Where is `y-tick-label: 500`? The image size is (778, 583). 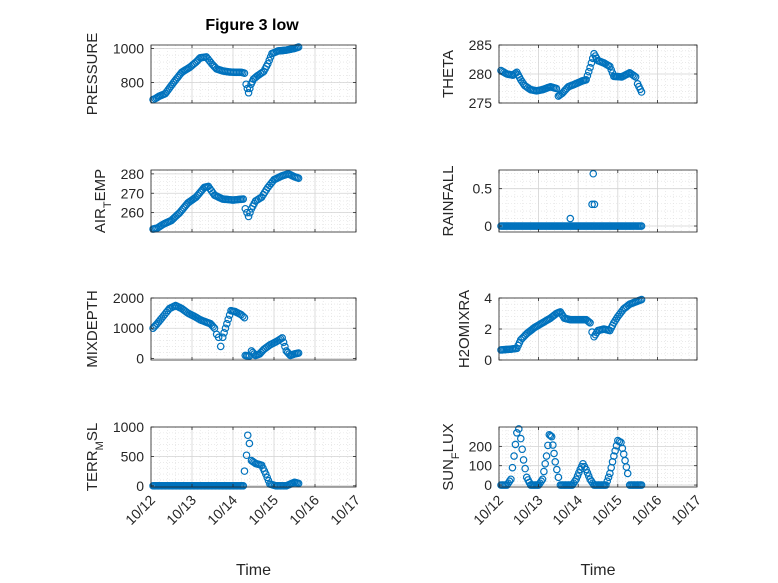 y-tick-label: 500 is located at coordinates (133, 456).